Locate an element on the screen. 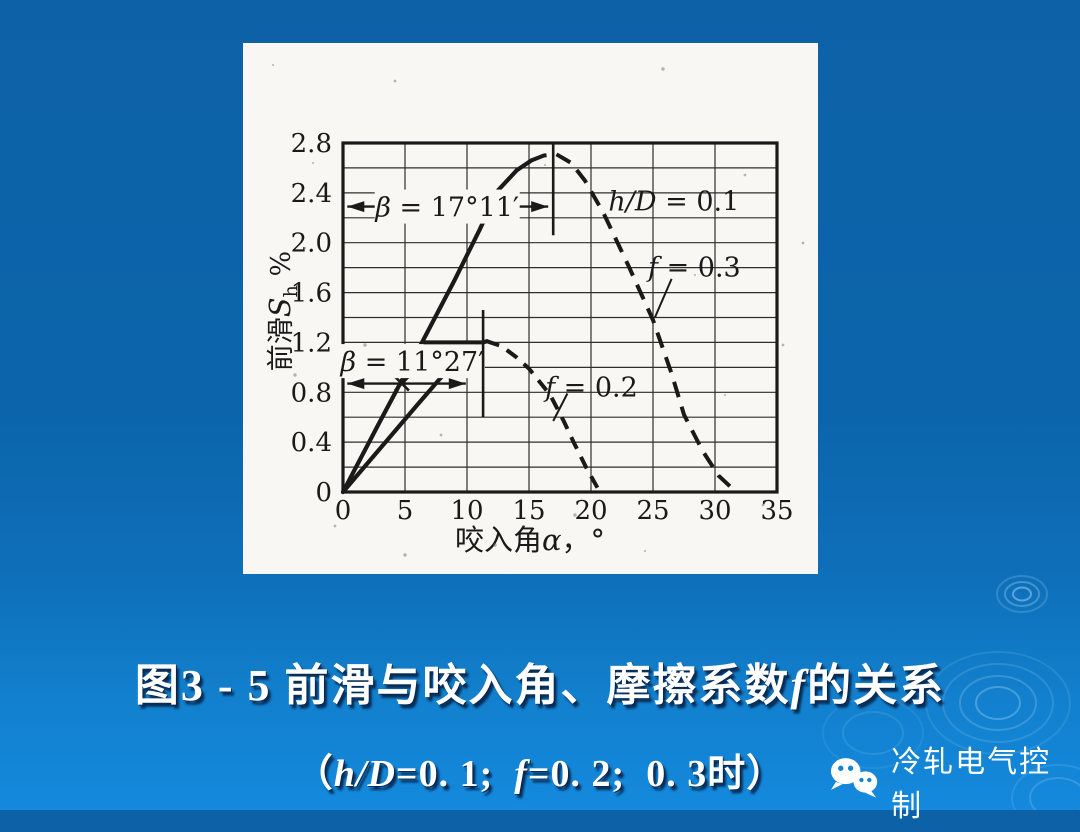 The width and height of the screenshot is (1080, 832). beta-annotation: β = 11°27′ is located at coordinates (412, 368).